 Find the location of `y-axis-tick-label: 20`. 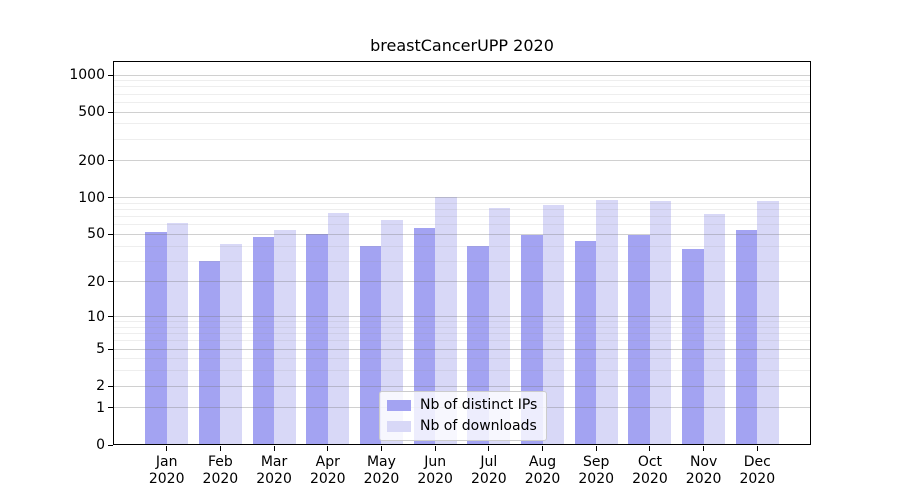

y-axis-tick-label: 20 is located at coordinates (96, 281).